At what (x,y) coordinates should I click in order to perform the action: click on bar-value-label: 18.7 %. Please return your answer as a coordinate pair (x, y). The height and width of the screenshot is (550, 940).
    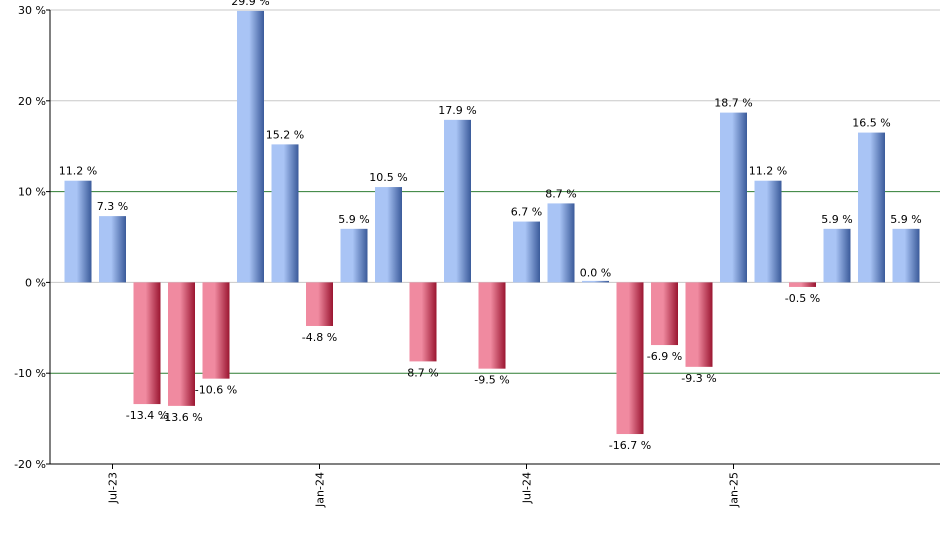
    Looking at the image, I should click on (733, 103).